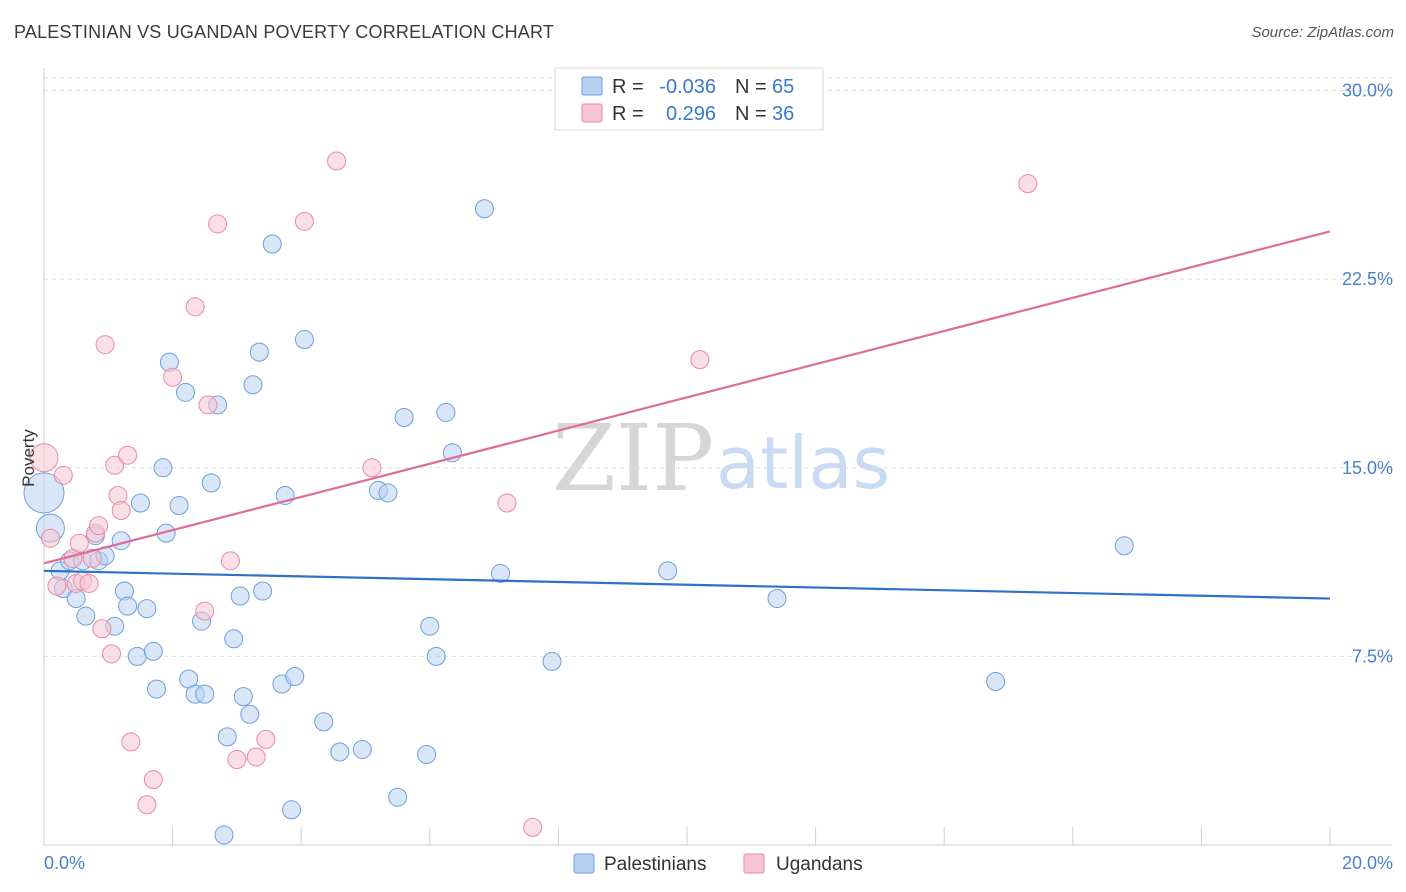 The width and height of the screenshot is (1406, 892). What do you see at coordinates (584, 863) in the screenshot?
I see `bottom-legend-swatch-blue` at bounding box center [584, 863].